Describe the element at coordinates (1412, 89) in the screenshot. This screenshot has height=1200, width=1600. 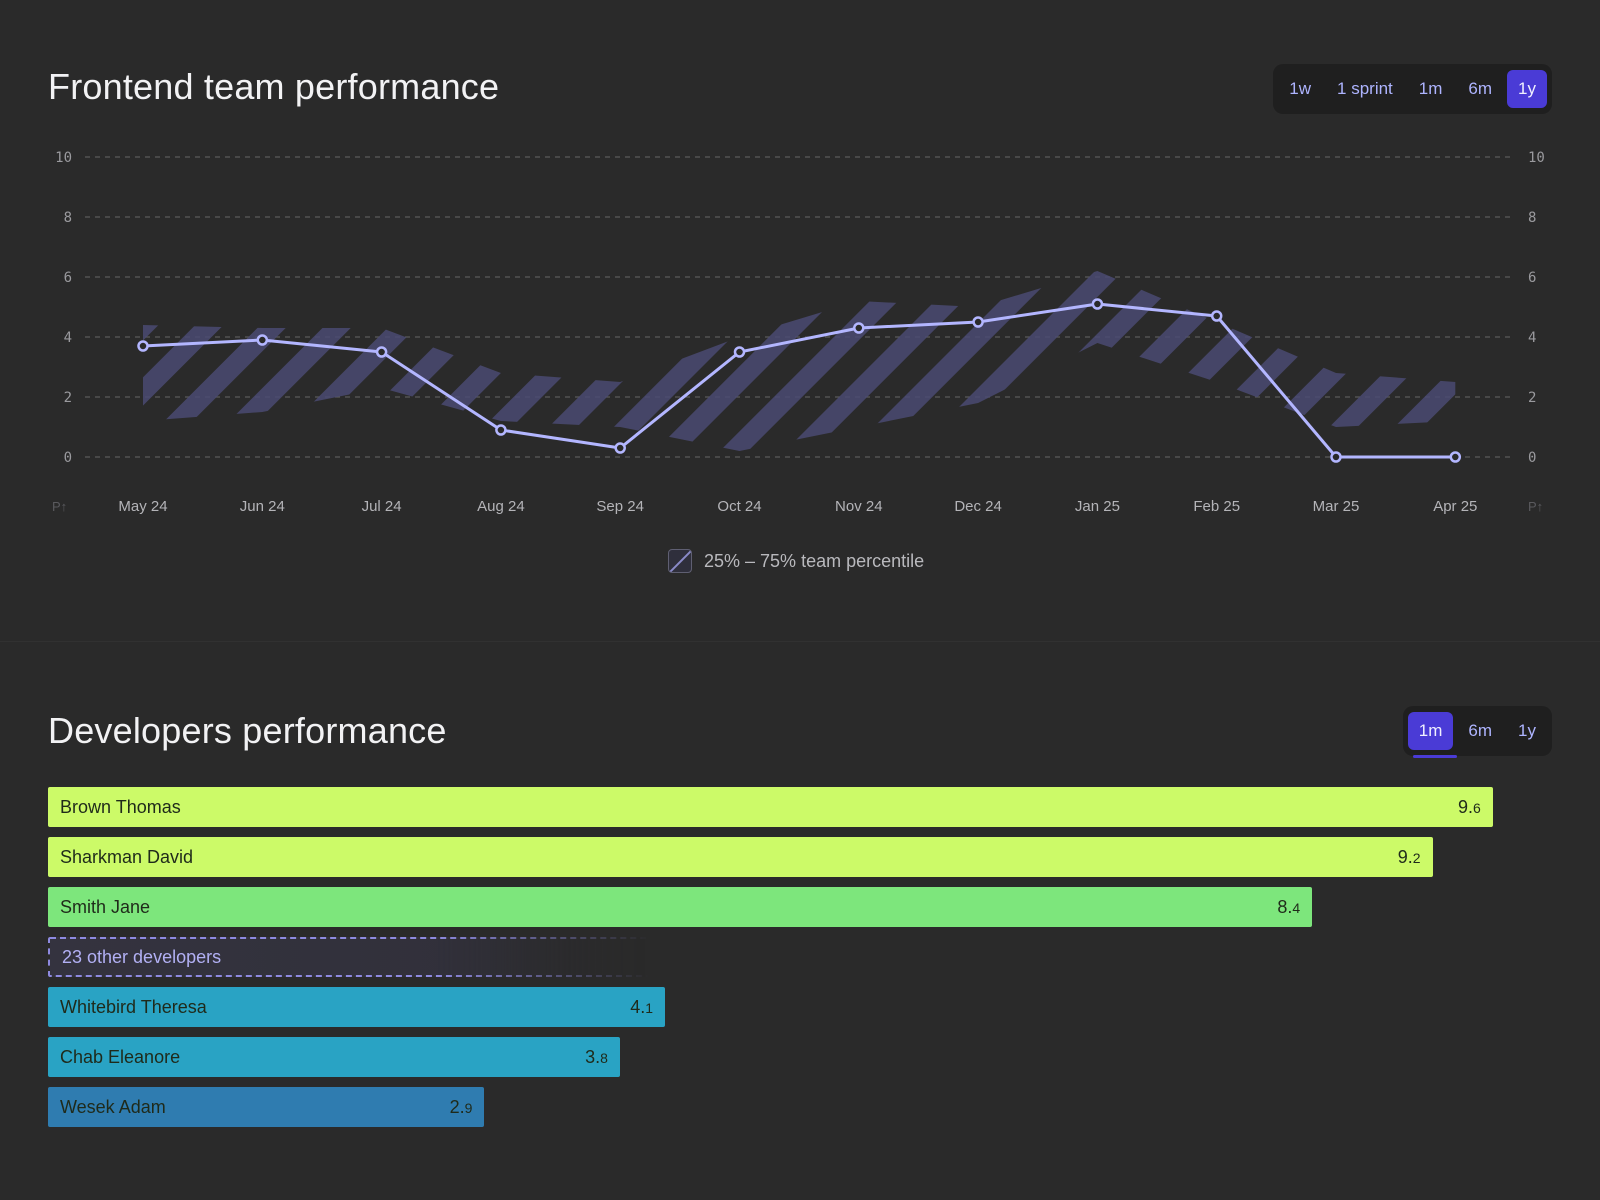
I see `team-range-selector: 1w 1 sprint 1m 6m 1y` at that location.